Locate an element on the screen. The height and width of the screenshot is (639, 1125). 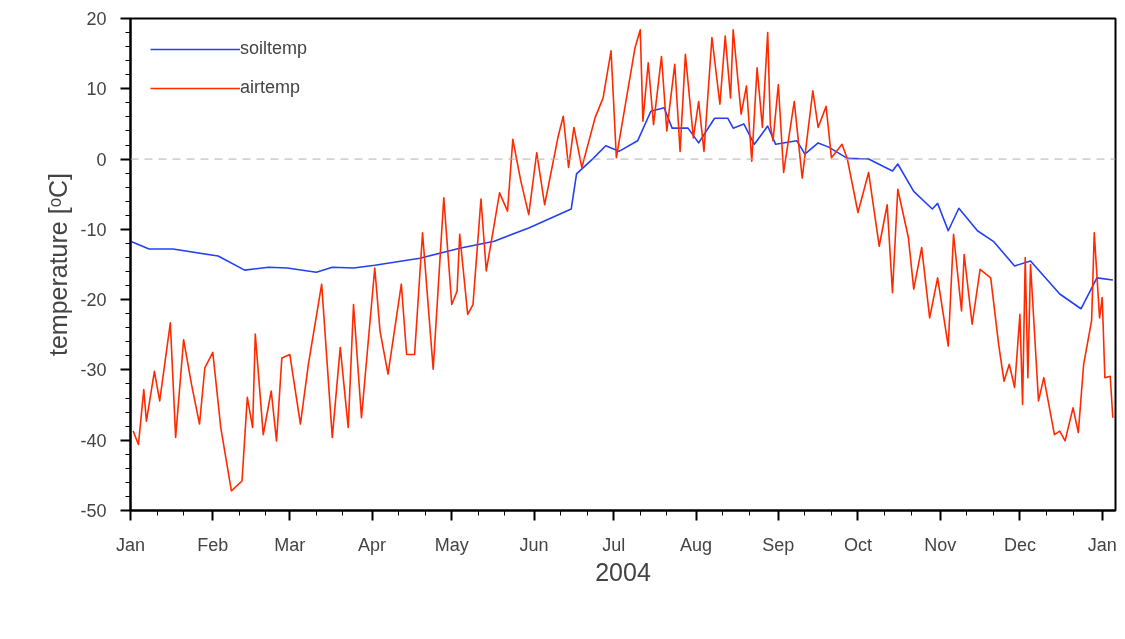
x-tick-label: Nov is located at coordinates (940, 544).